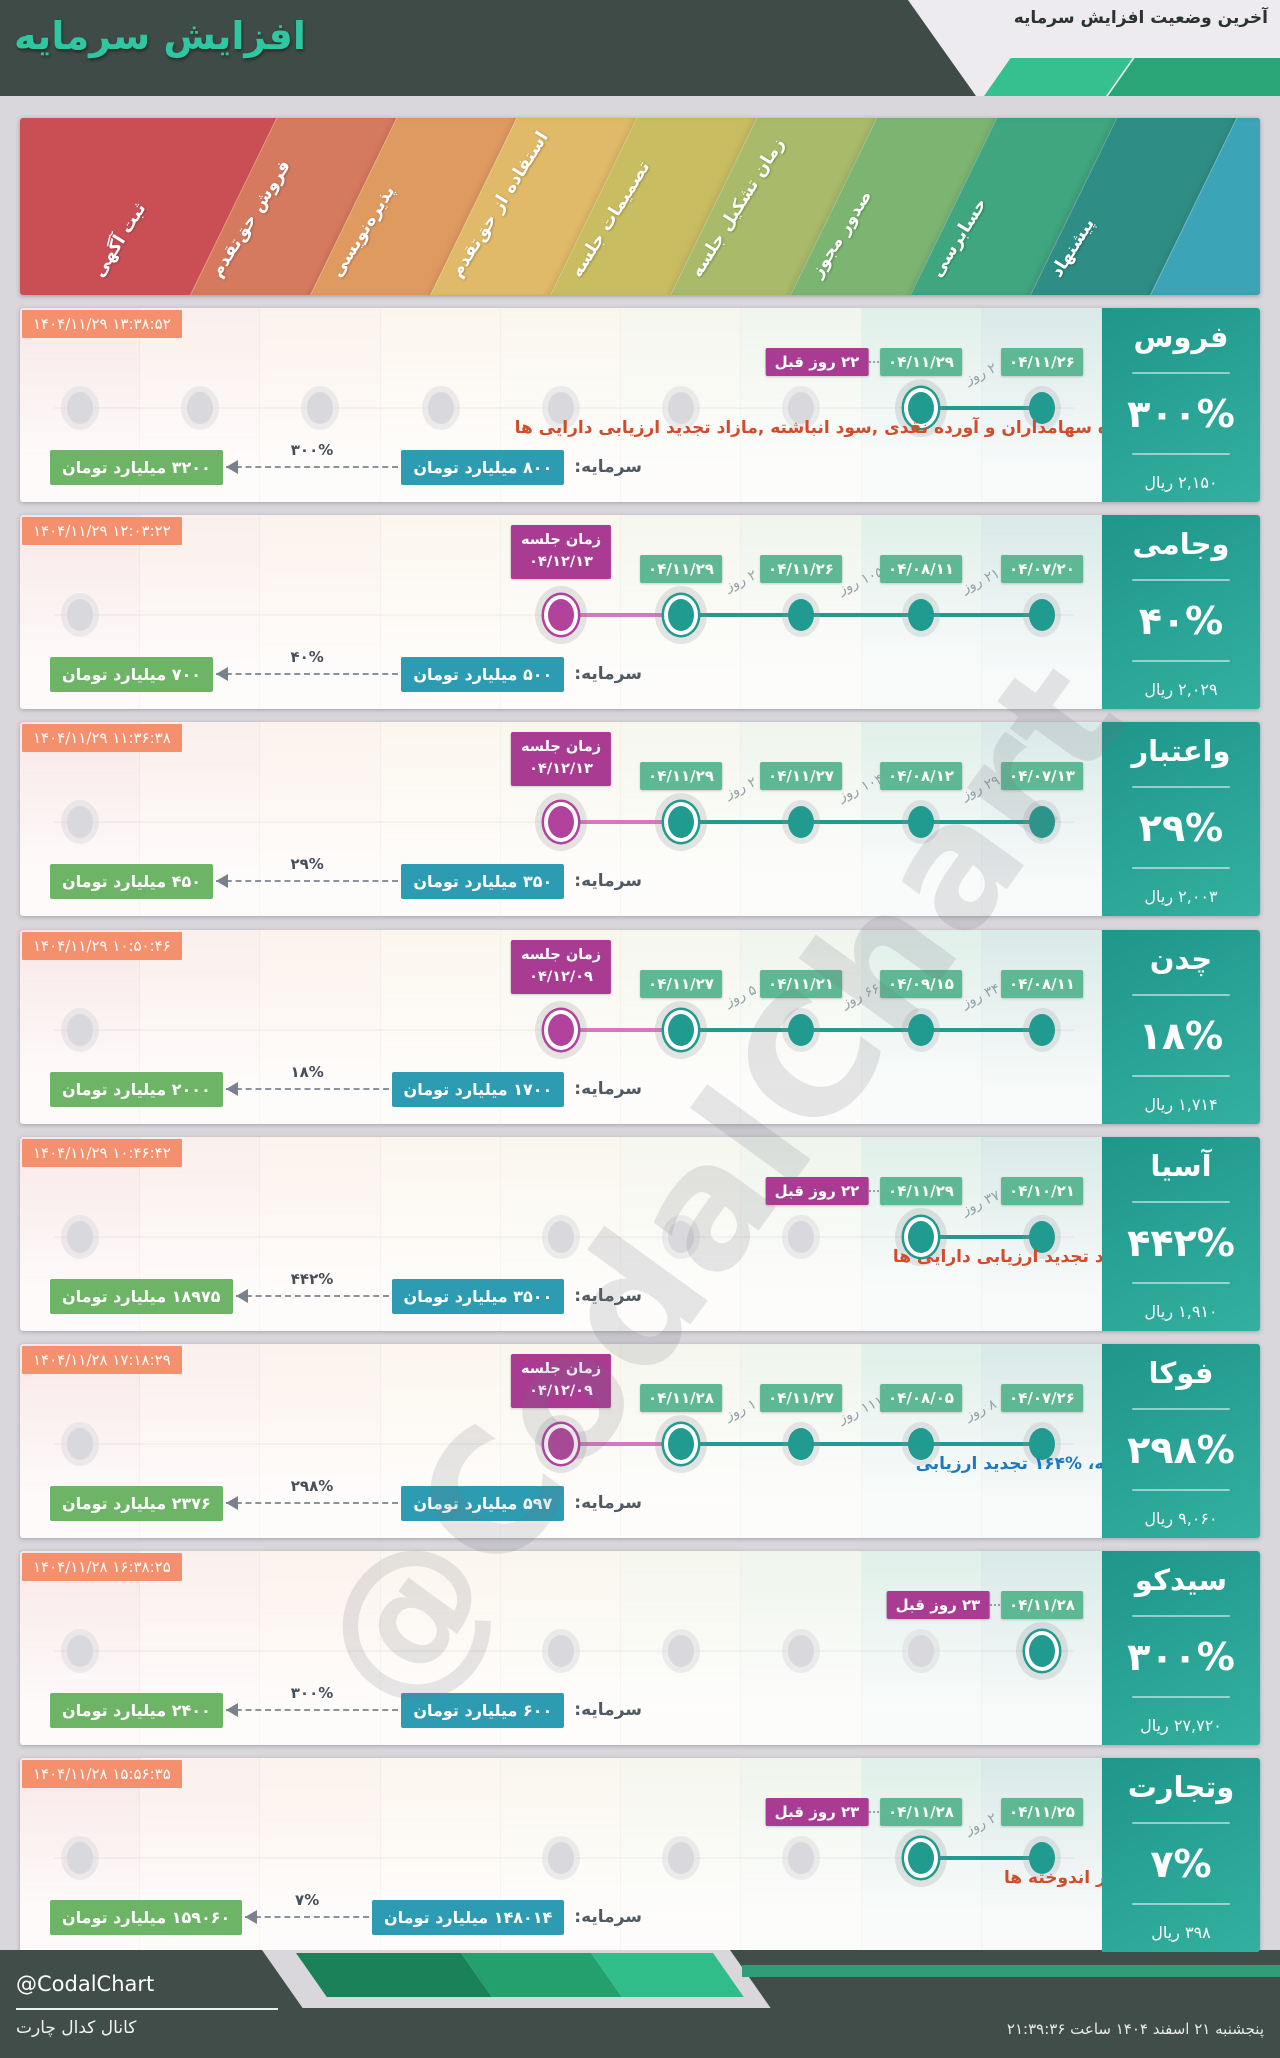 Image resolution: width=1280 pixels, height=2058 pixels. I want to click on stage-date-badge: ۰۴/۰۷/۱۳, so click(1042, 776).